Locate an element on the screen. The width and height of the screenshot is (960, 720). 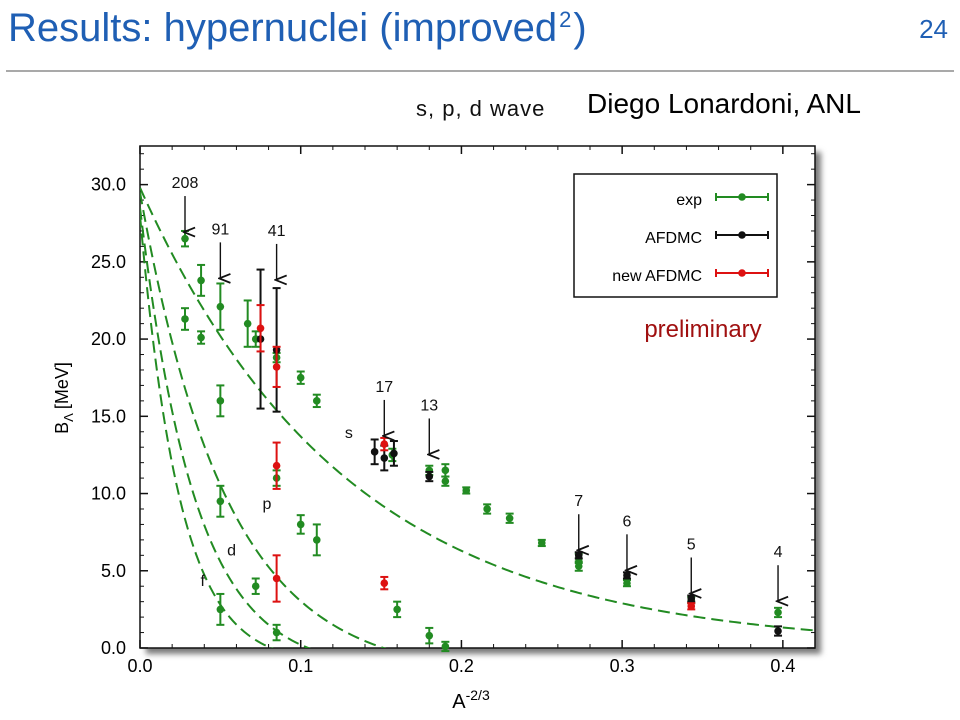
mass-label: 6 is located at coordinates (627, 521).